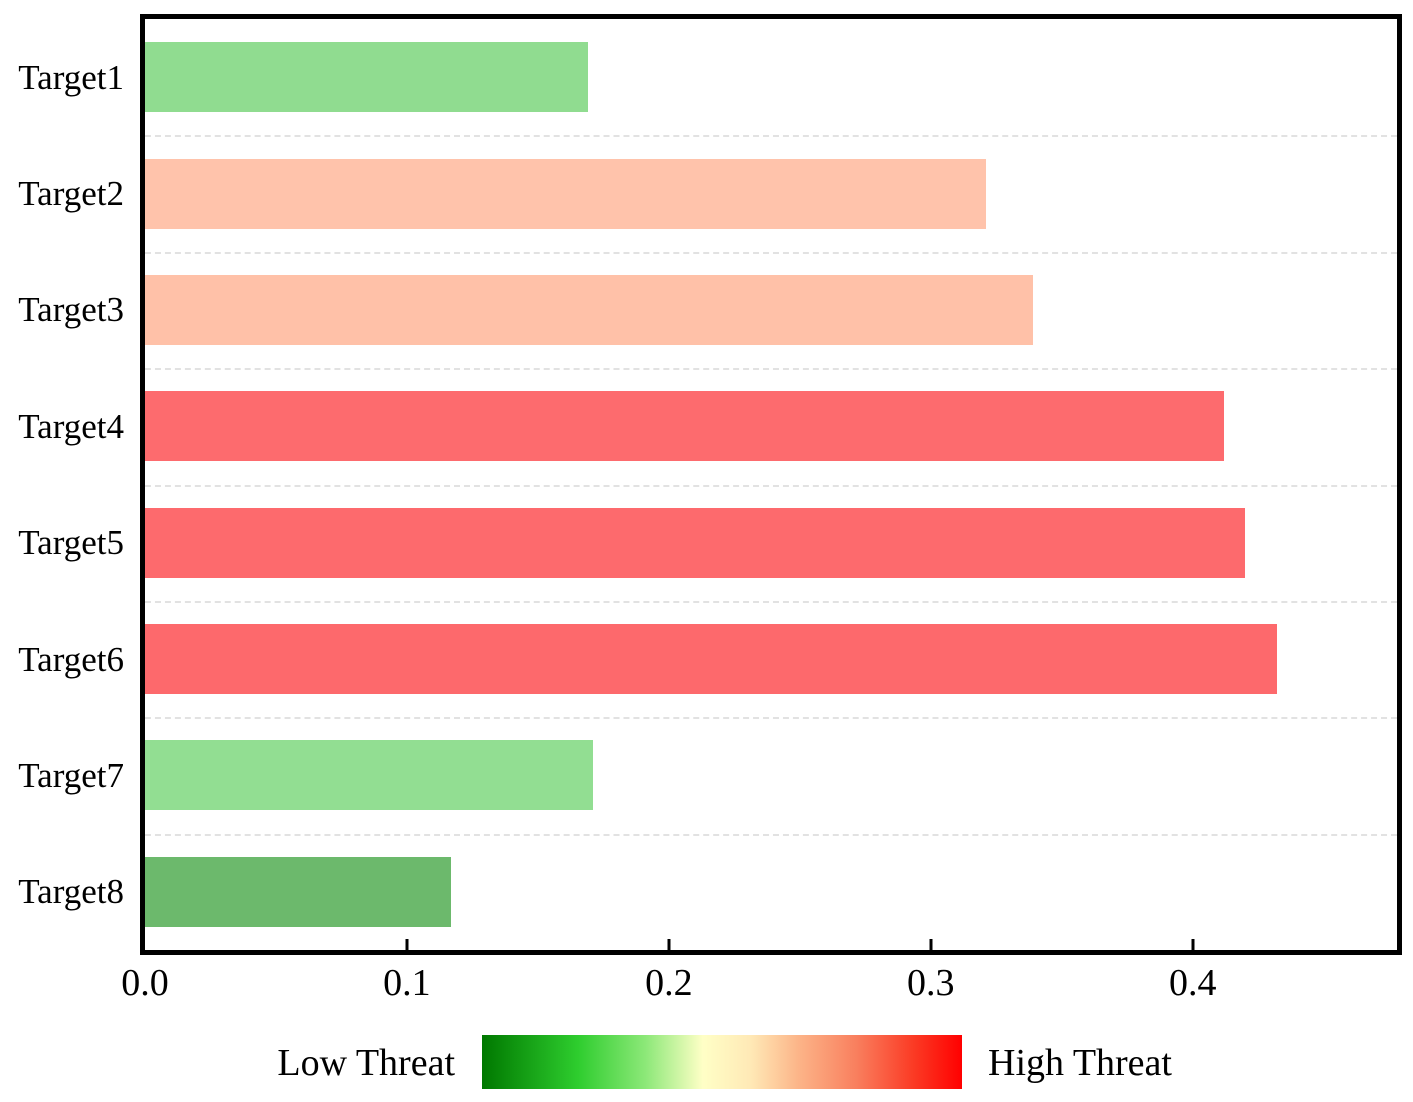 The width and height of the screenshot is (1413, 1102). I want to click on bar-target5, so click(695, 542).